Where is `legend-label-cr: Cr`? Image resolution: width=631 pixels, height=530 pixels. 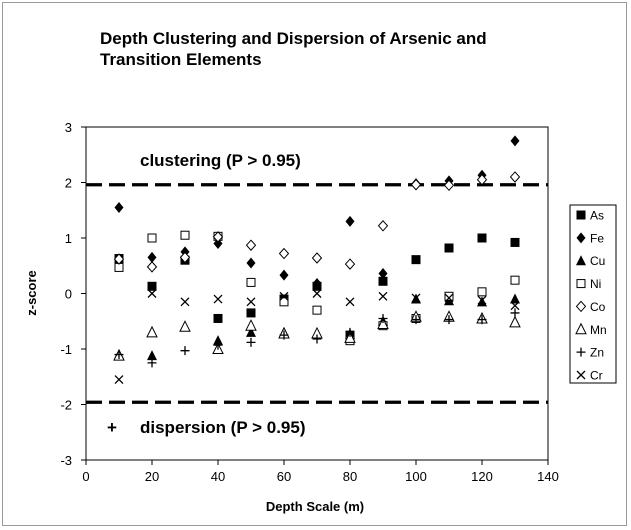 legend-label-cr: Cr is located at coordinates (596, 376).